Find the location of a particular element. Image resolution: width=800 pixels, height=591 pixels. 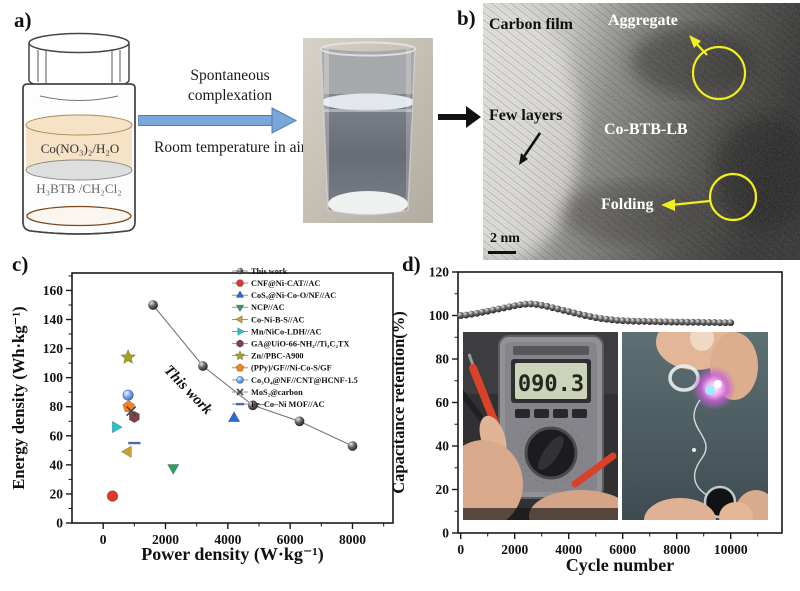

tick-label: 10000 is located at coordinates (731, 549).